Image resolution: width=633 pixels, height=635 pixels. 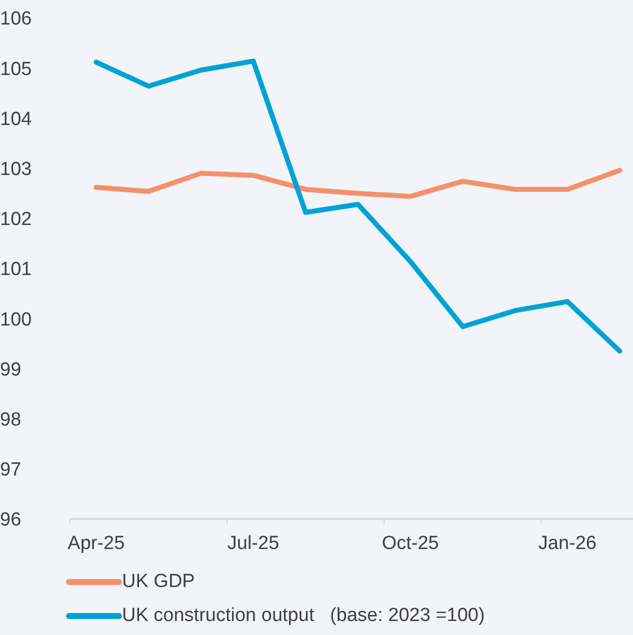 What do you see at coordinates (11, 470) in the screenshot?
I see `y-tick-label: 97` at bounding box center [11, 470].